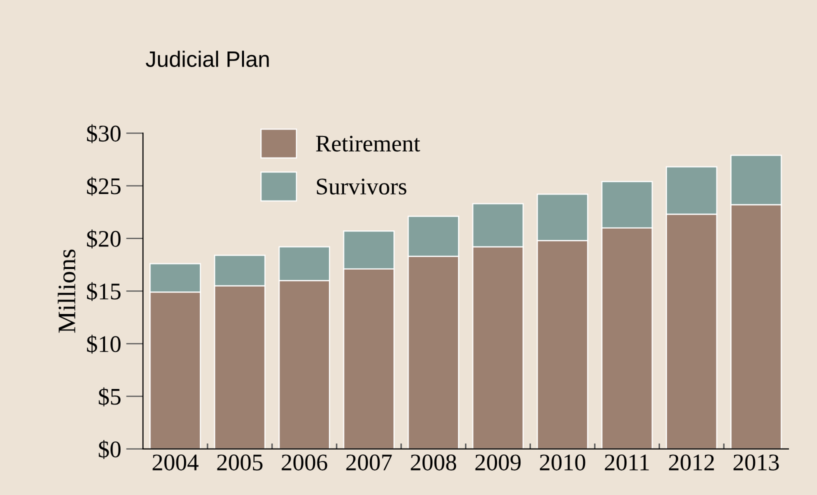  What do you see at coordinates (626, 462) in the screenshot?
I see `x-tick-label: 2011` at bounding box center [626, 462].